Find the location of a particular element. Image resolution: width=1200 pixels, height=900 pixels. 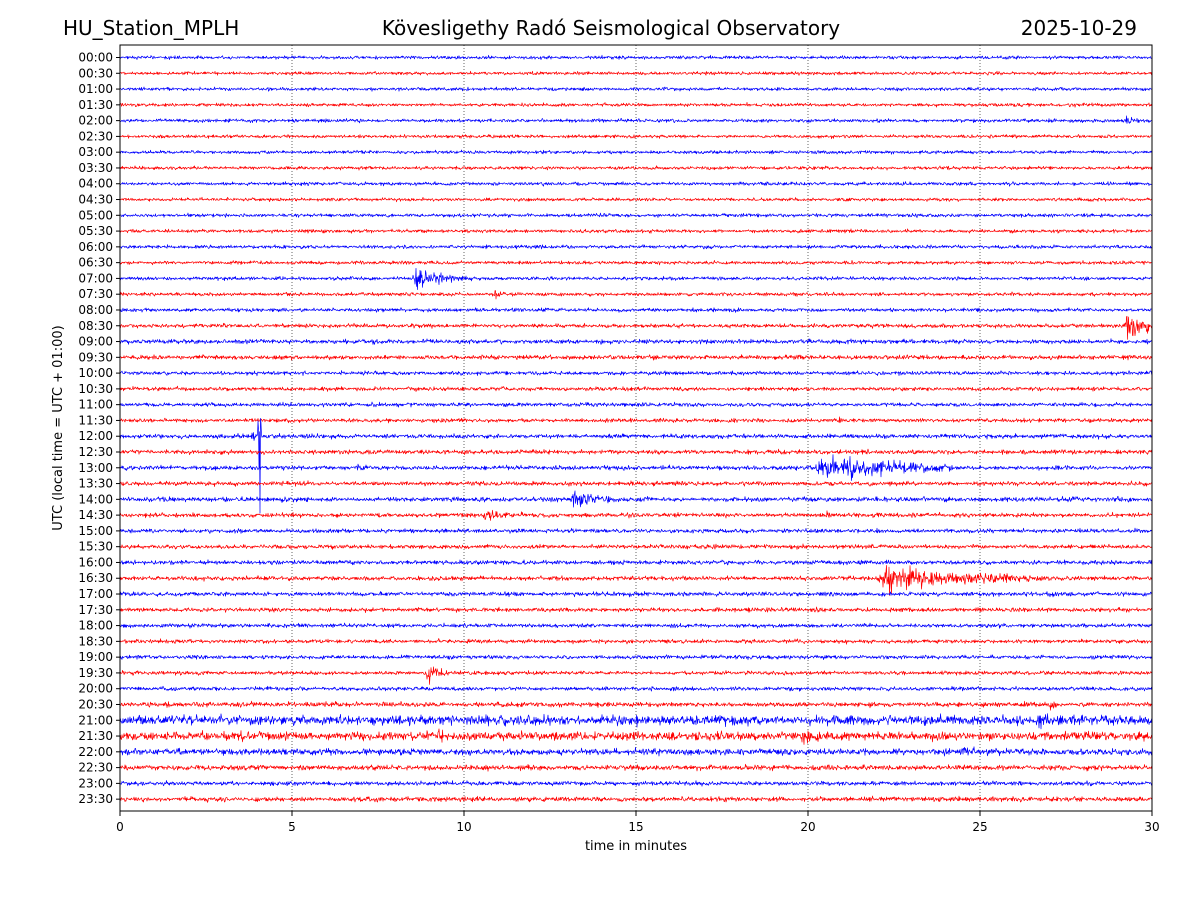

x-tick-label: 0 is located at coordinates (120, 827).